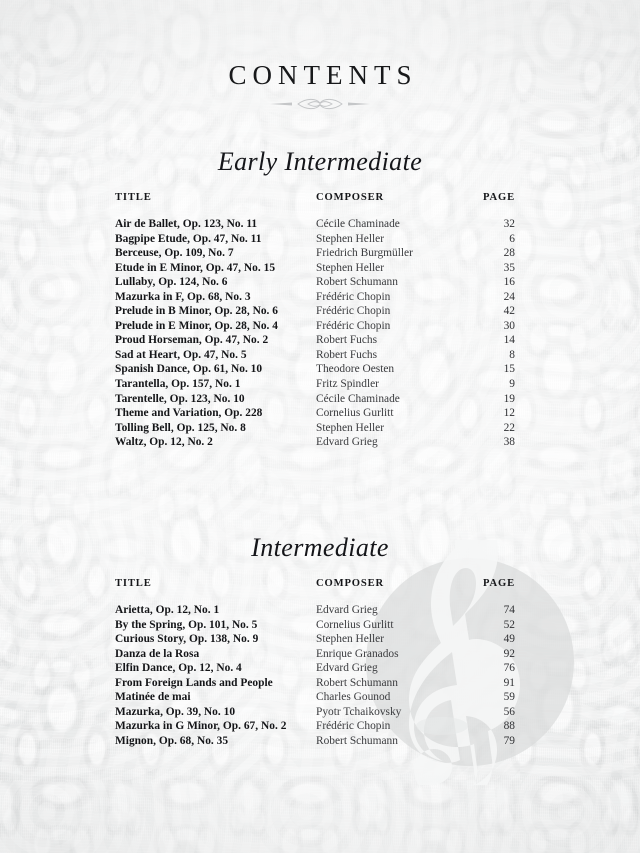  Describe the element at coordinates (509, 413) in the screenshot. I see `cell-page: 12` at that location.